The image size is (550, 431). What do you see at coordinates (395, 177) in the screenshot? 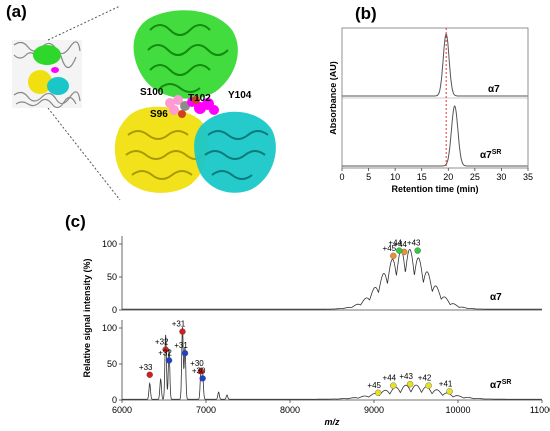
I see `x-tick-label: 10` at bounding box center [395, 177].